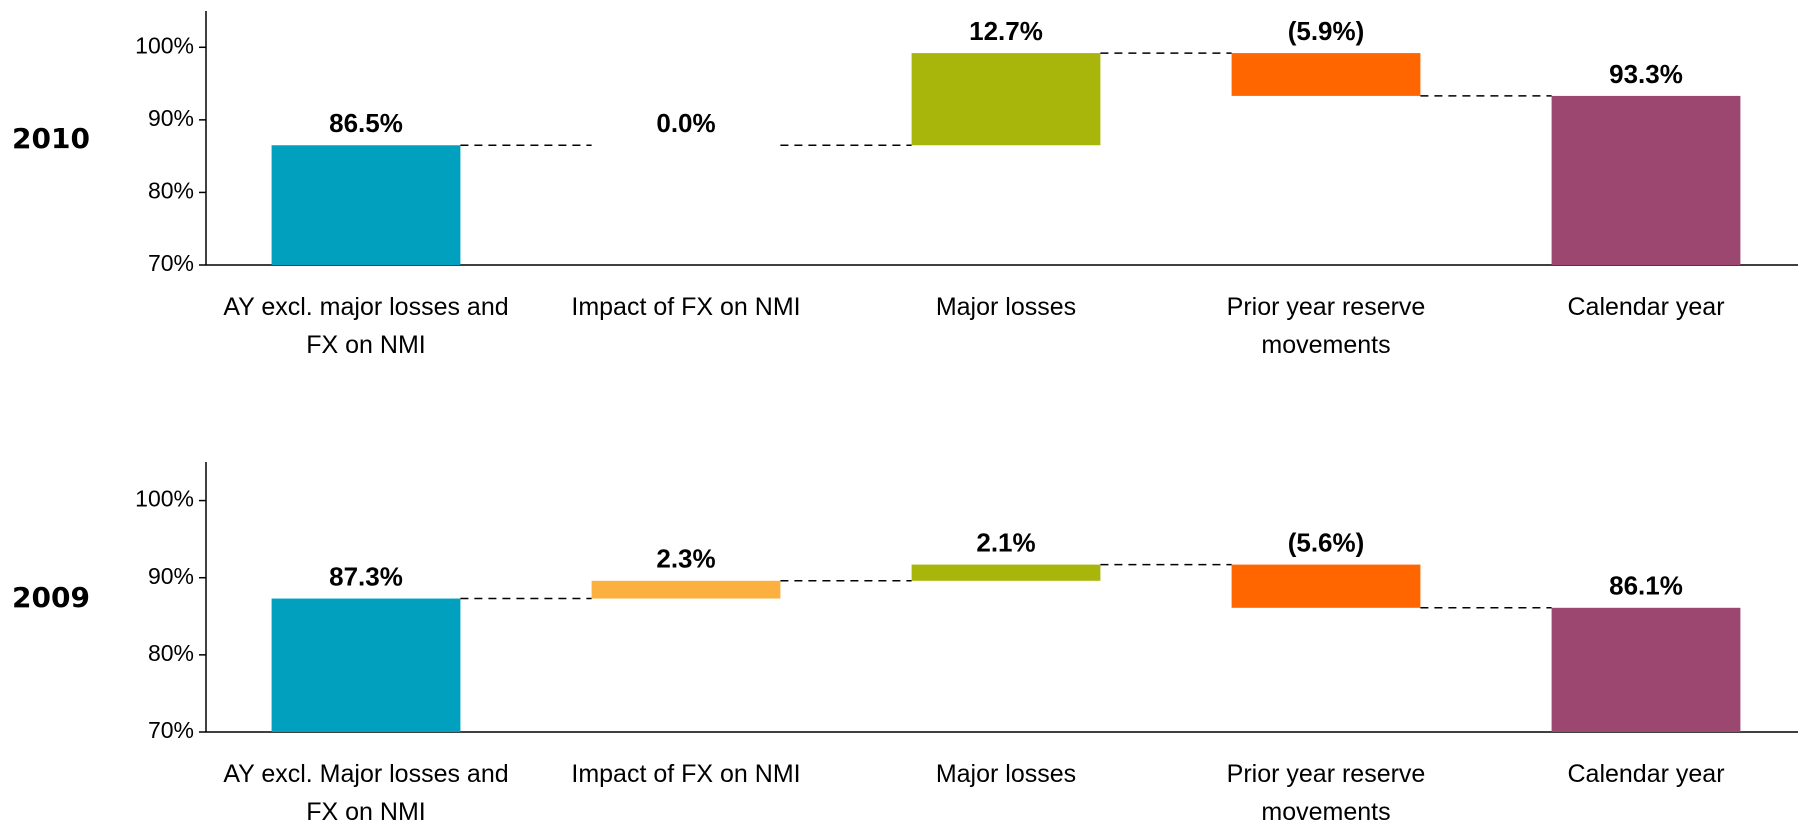 This screenshot has width=1798, height=831. What do you see at coordinates (1646, 586) in the screenshot?
I see `value-label: 86.1%` at bounding box center [1646, 586].